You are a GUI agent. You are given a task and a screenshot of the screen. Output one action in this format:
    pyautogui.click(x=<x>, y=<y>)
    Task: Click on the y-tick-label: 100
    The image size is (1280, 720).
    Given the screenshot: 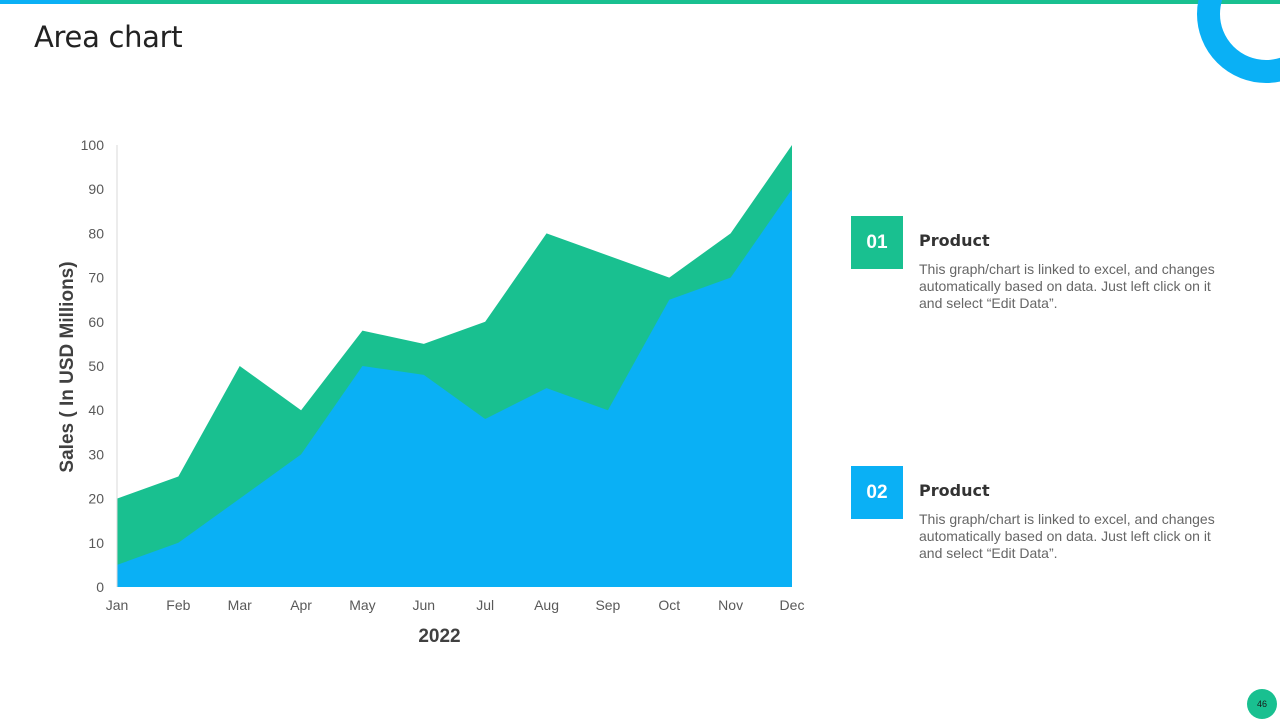 What is the action you would take?
    pyautogui.click(x=93, y=145)
    